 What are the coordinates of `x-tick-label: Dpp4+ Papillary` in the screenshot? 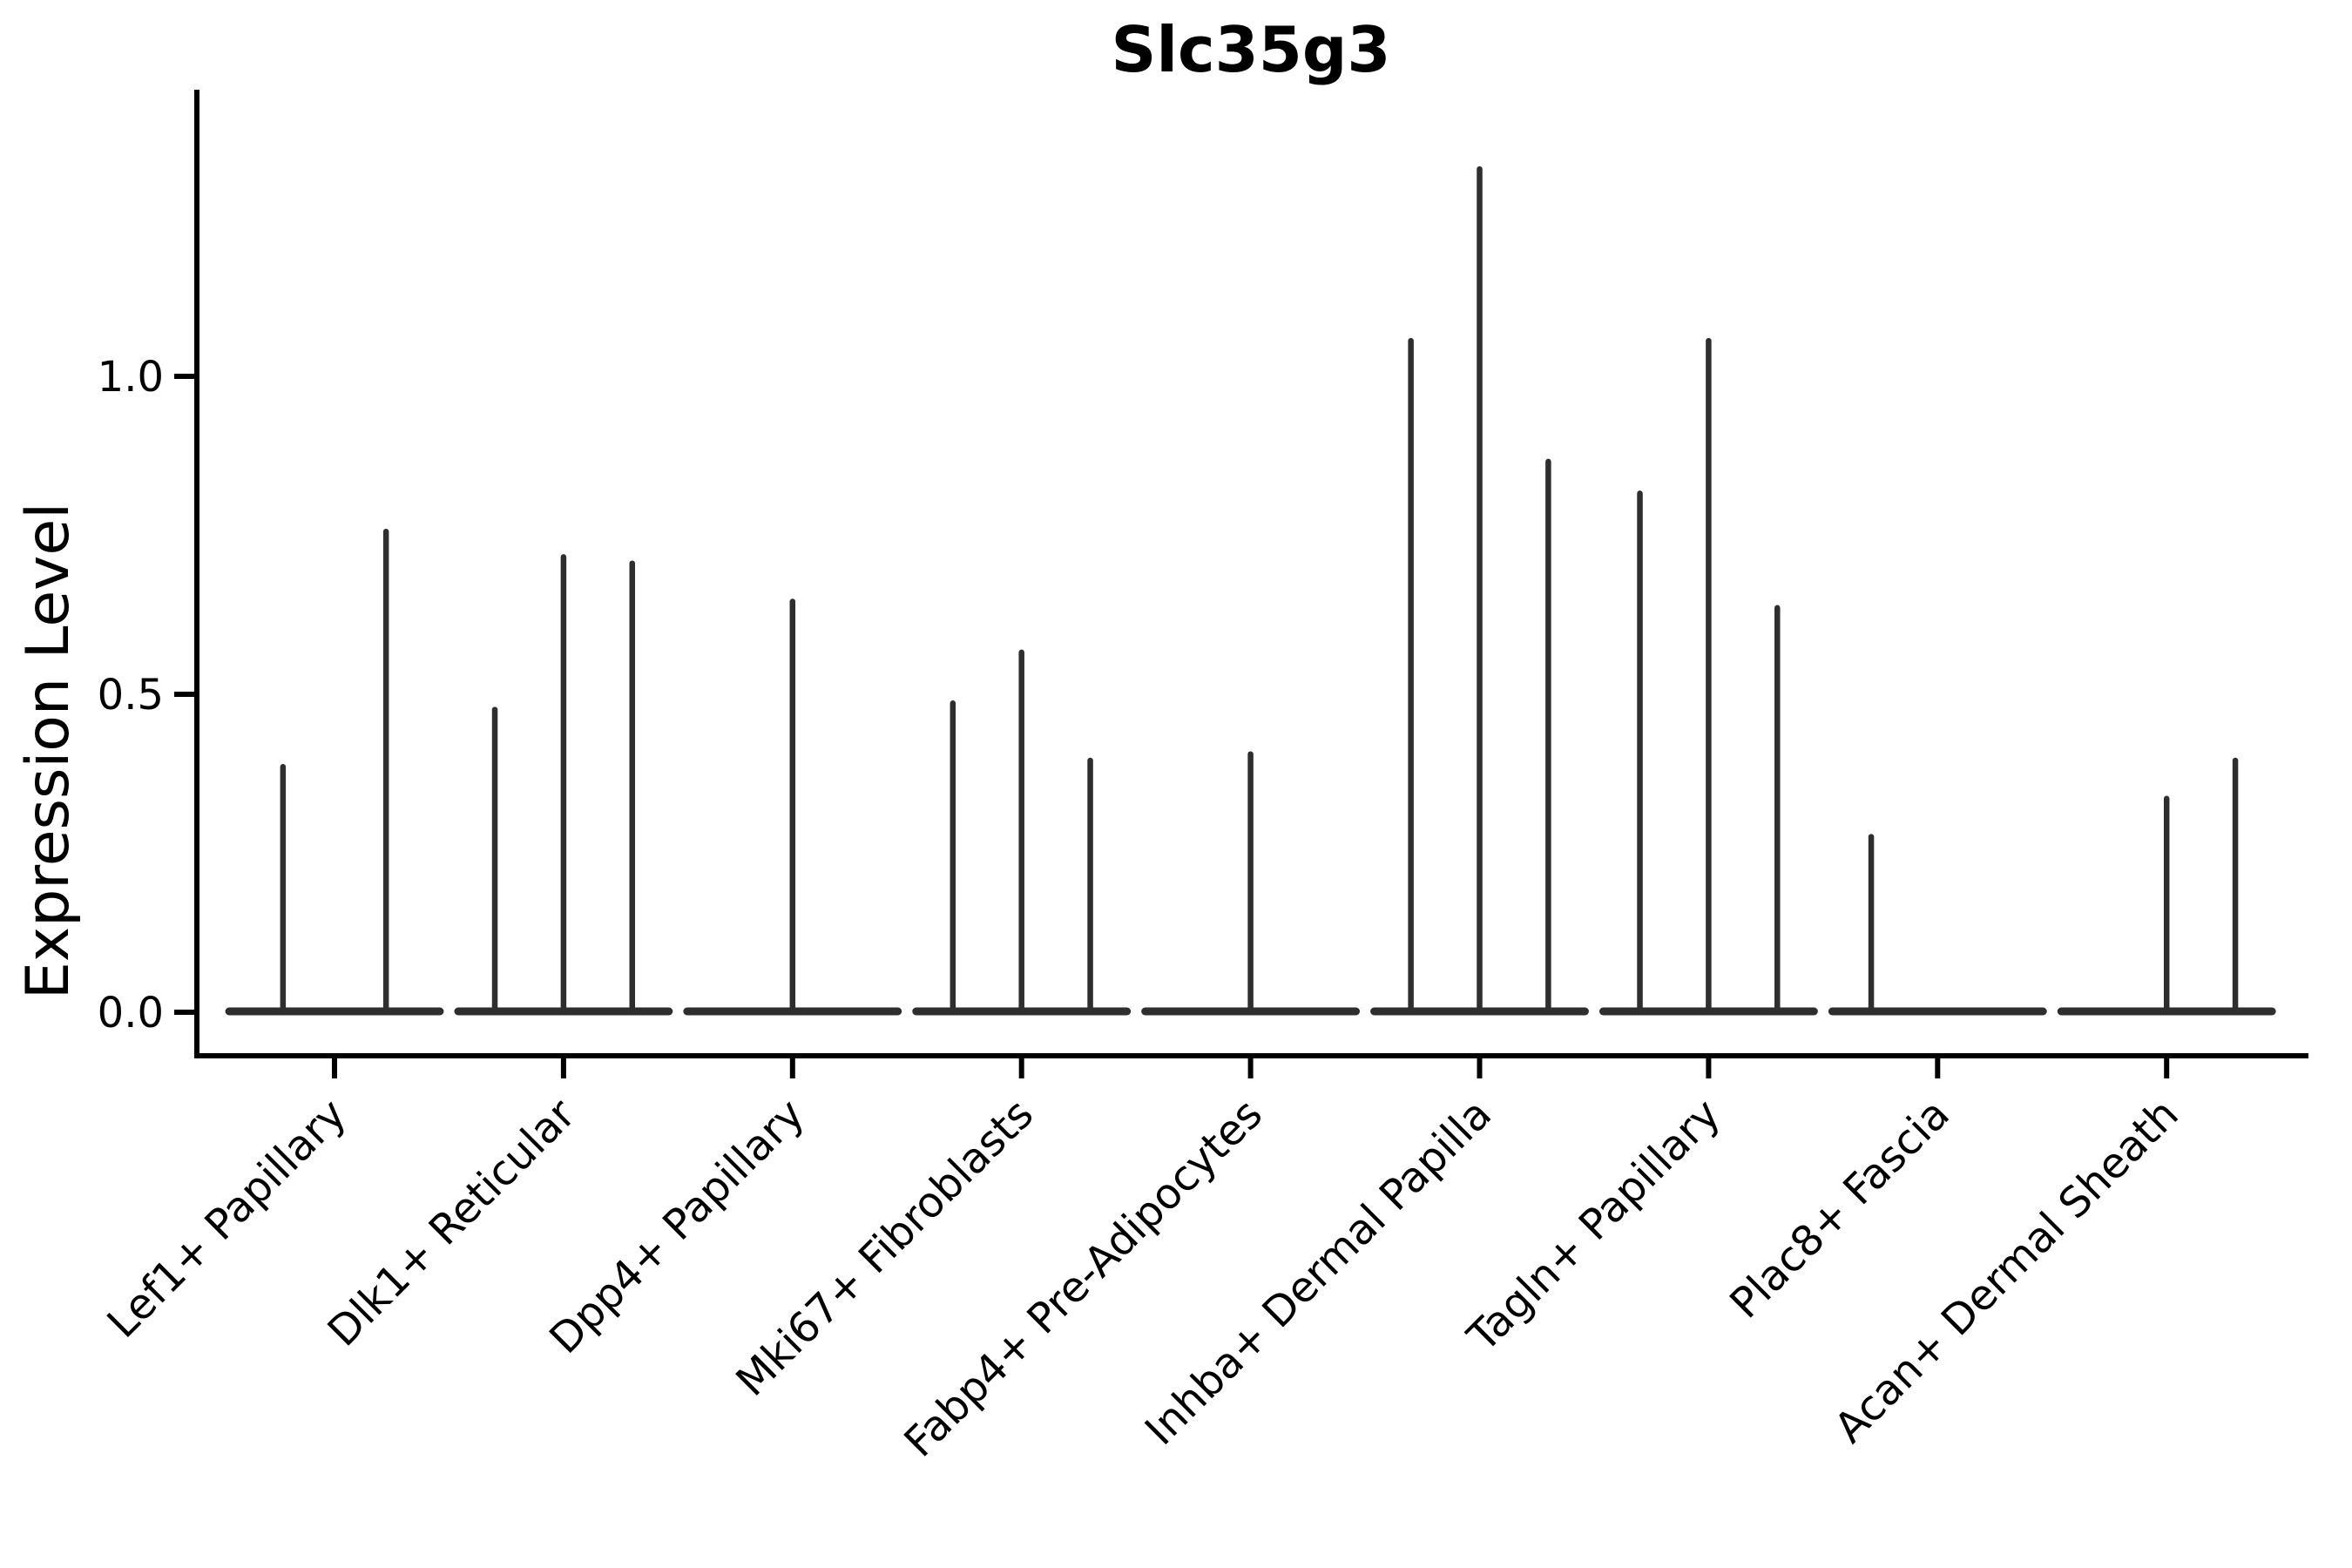 It's located at (677, 1226).